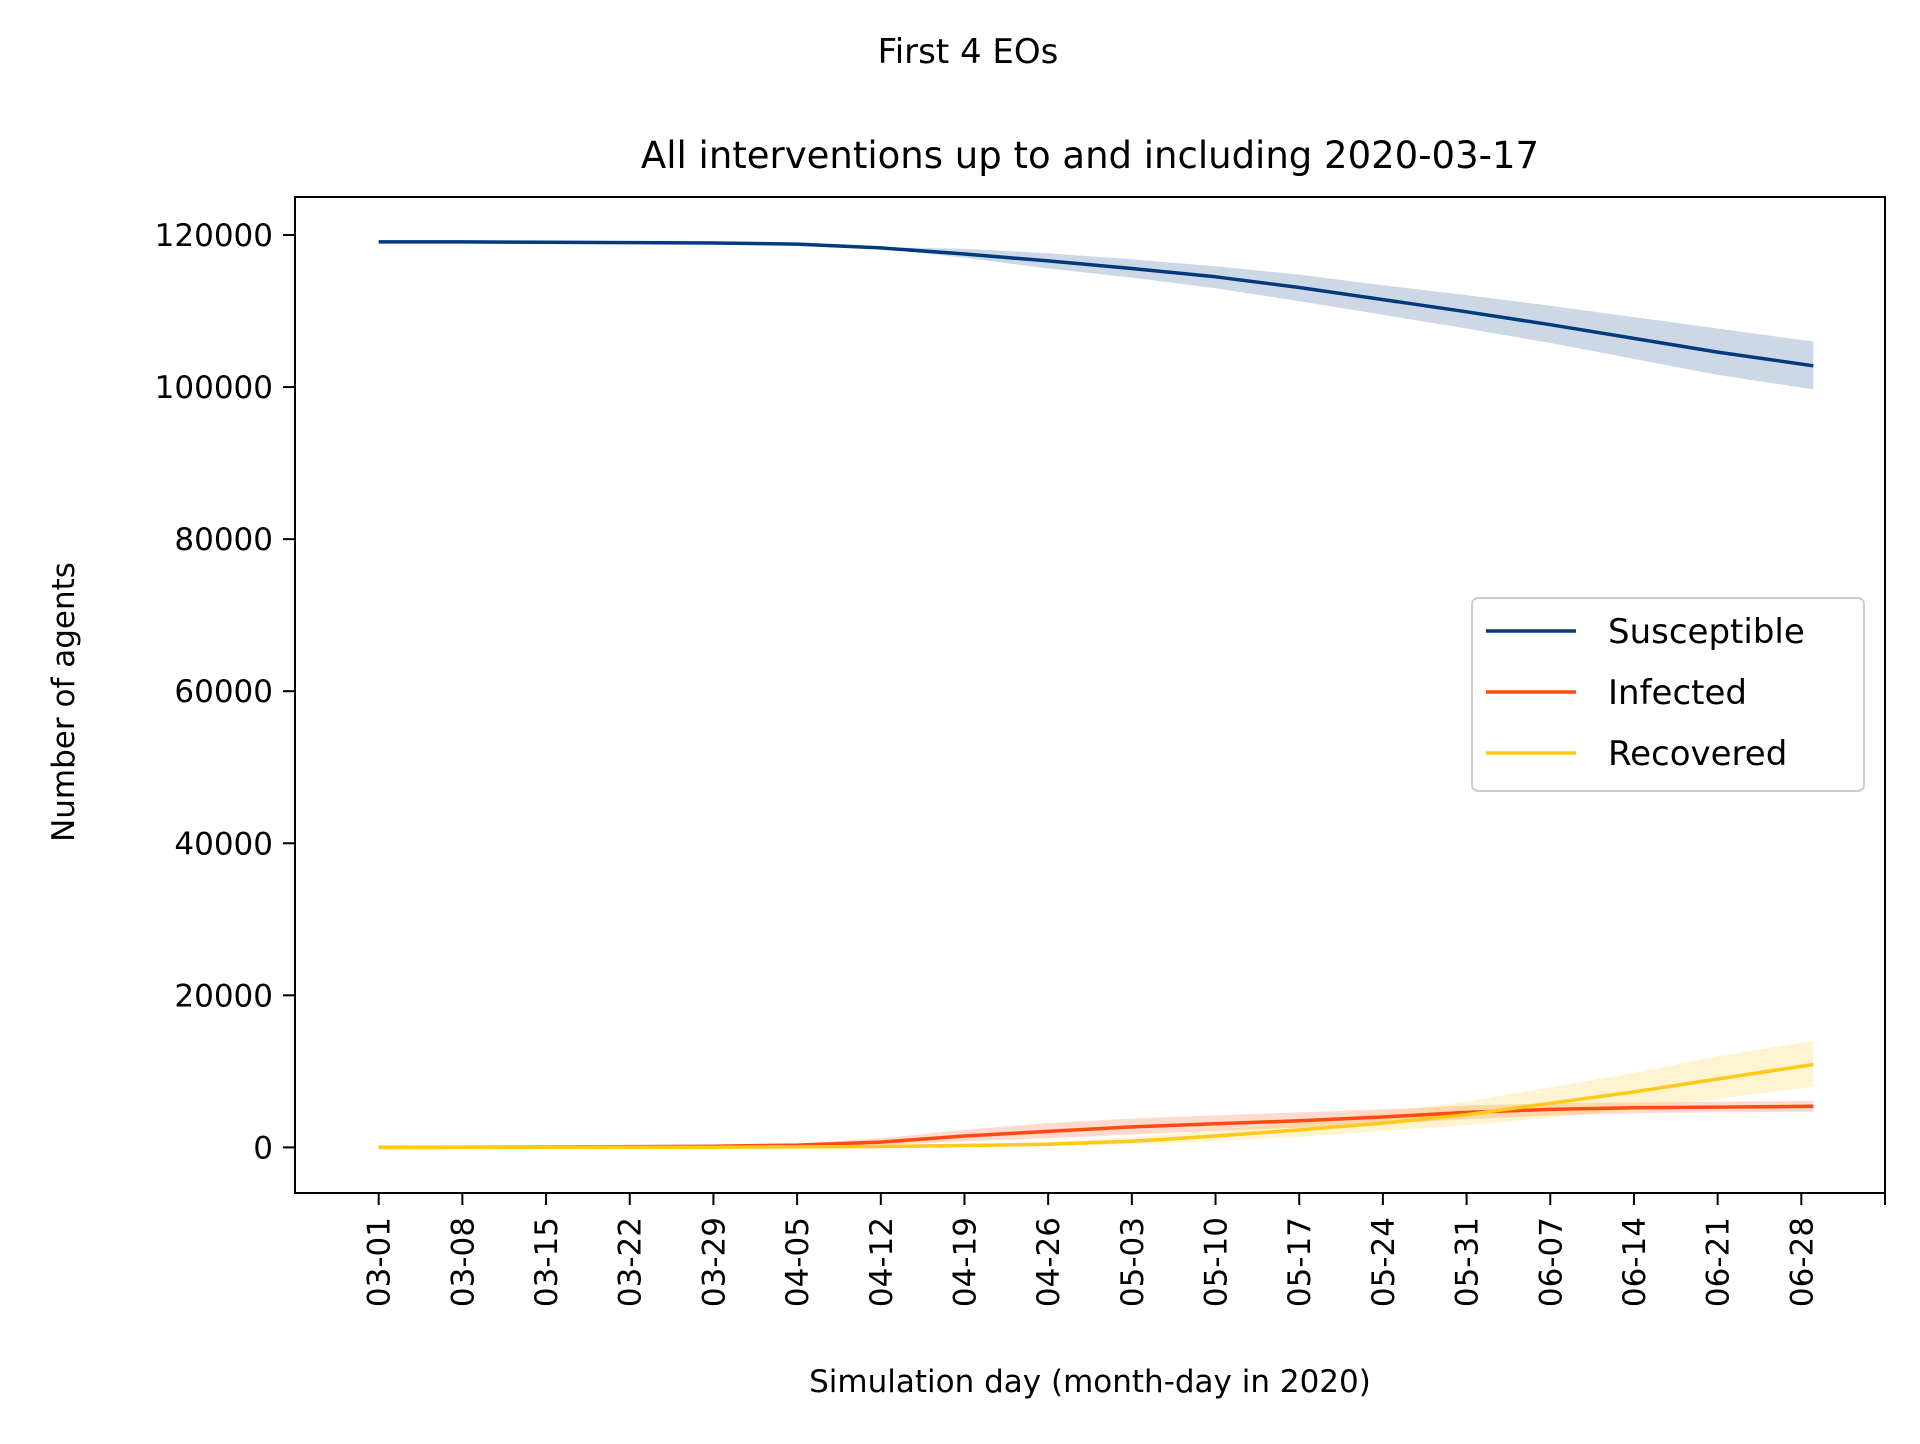  What do you see at coordinates (882, 1262) in the screenshot?
I see `x-tick-label: 04-12` at bounding box center [882, 1262].